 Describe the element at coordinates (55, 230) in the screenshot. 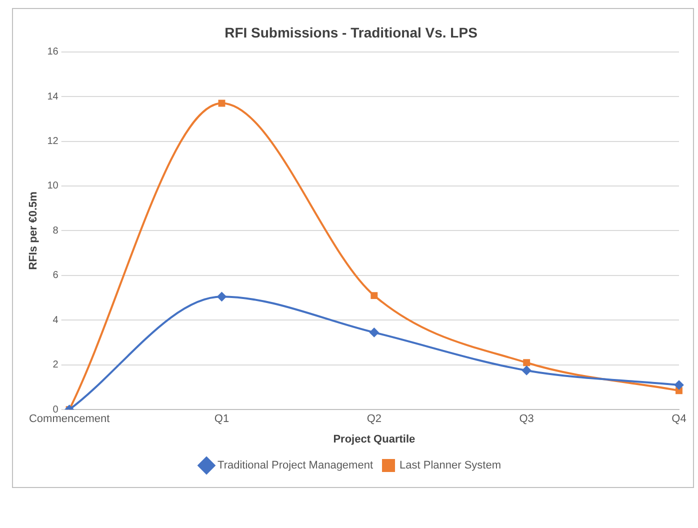

I see `y-tick-label: 8` at that location.